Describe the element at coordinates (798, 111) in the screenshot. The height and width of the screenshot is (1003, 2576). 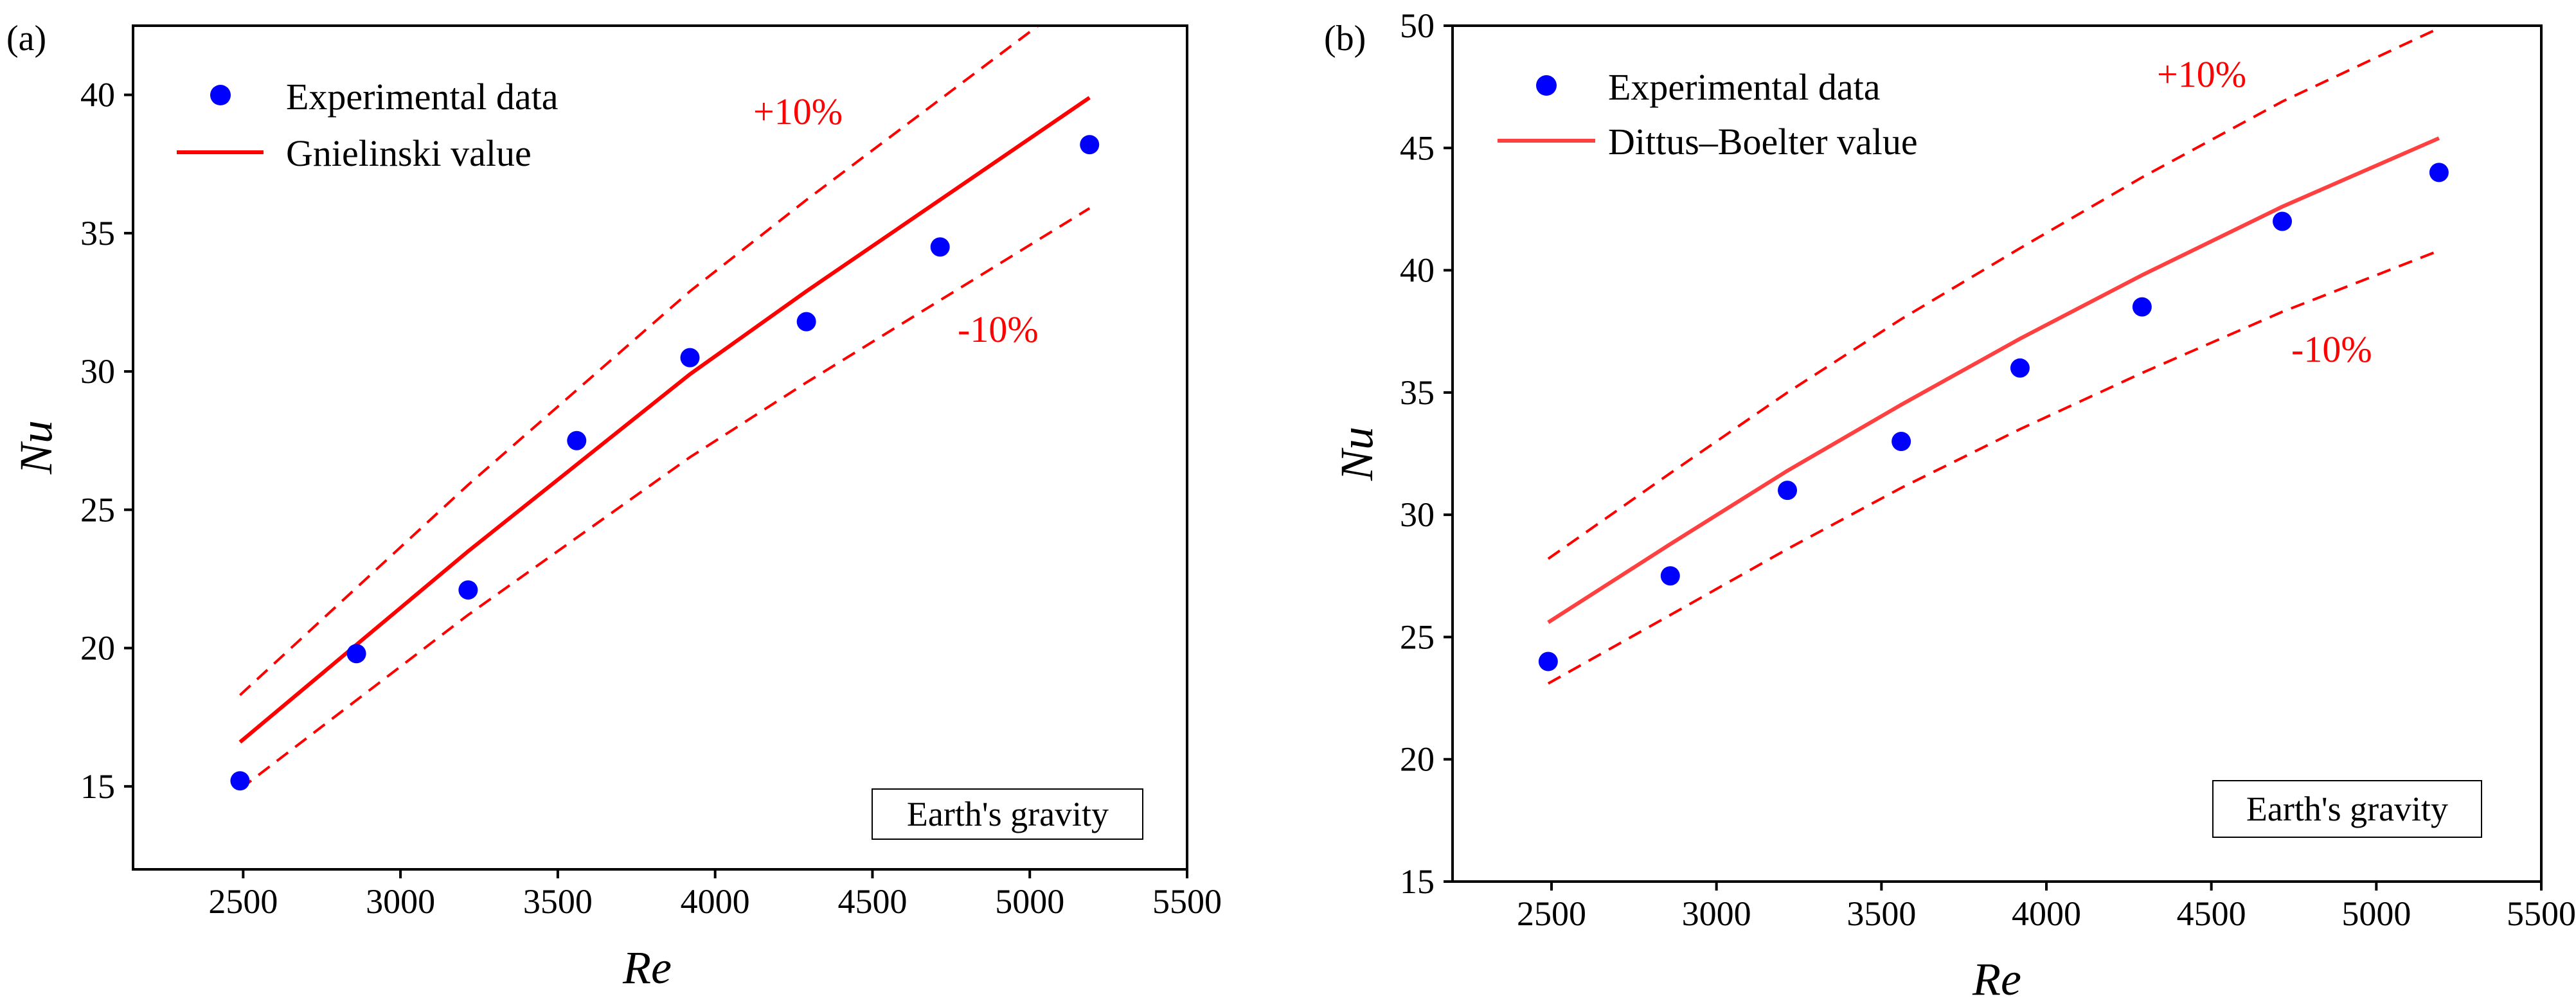
I see `panel-a-plus10-label: +10%` at that location.